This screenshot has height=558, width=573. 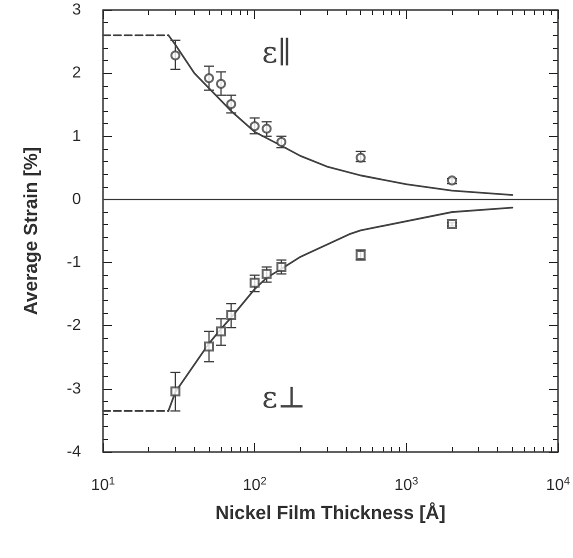 What do you see at coordinates (74, 325) in the screenshot?
I see `y-tick-label: -2` at bounding box center [74, 325].